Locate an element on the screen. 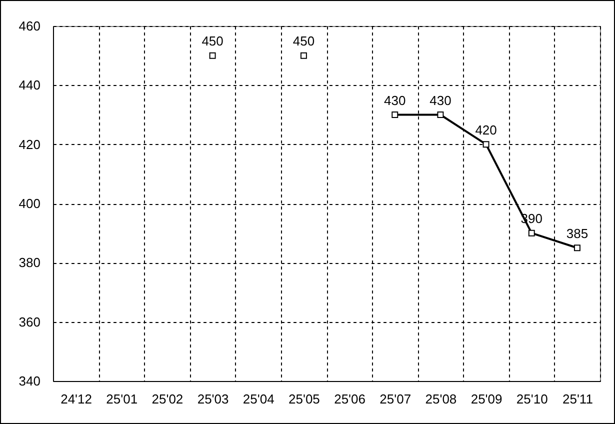  x-tick-label: 24'12 is located at coordinates (76, 399).